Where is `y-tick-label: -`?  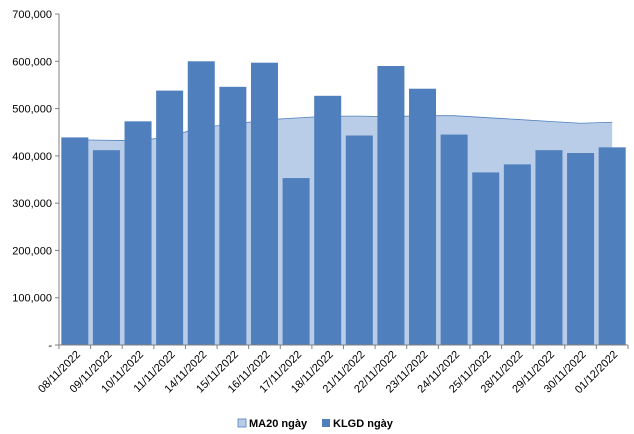
y-tick-label: - is located at coordinates (50, 346).